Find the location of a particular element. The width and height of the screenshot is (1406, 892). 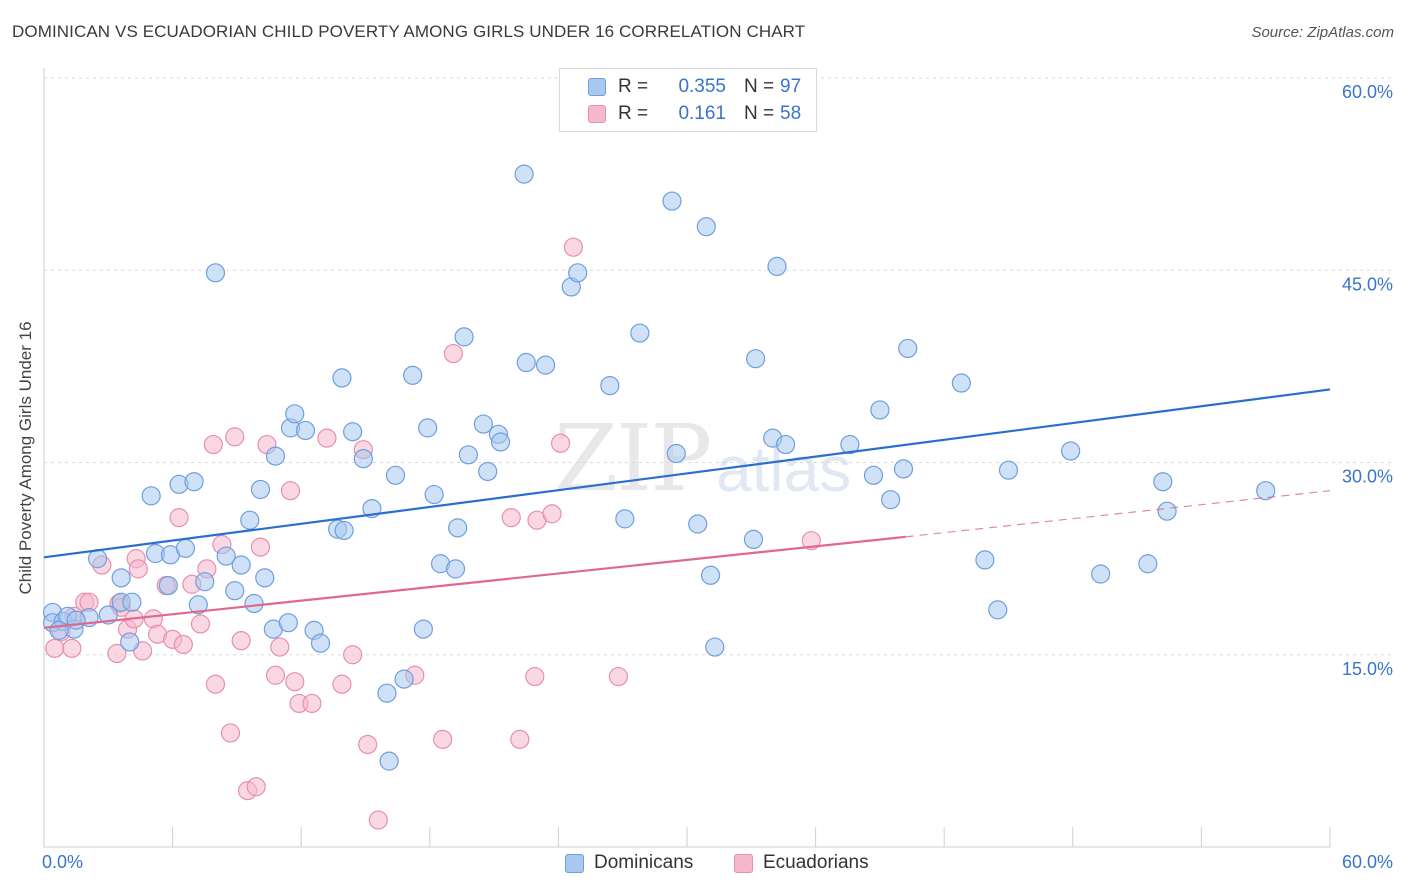

legend-swatch-ecuadorians is located at coordinates (743, 863).